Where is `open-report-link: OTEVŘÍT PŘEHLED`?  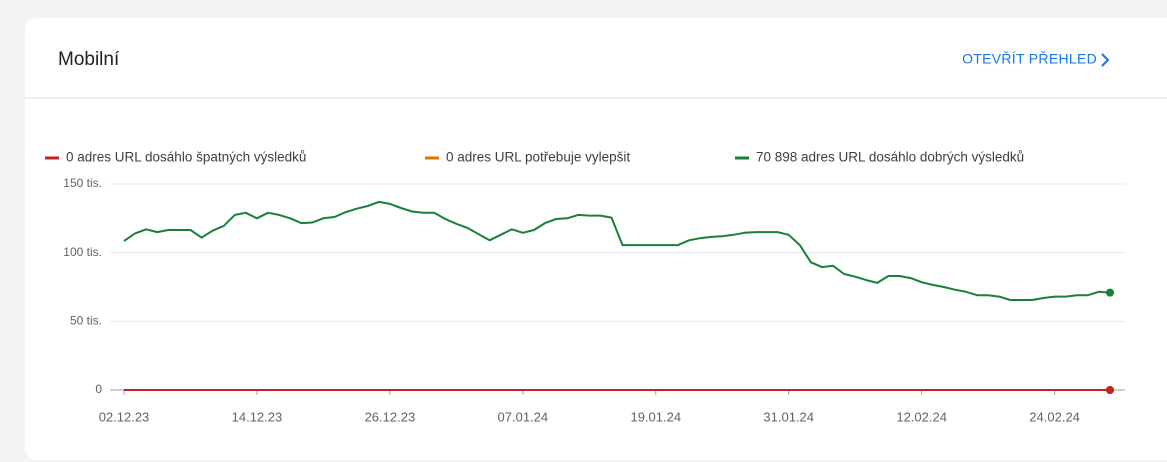
open-report-link: OTEVŘÍT PŘEHLED is located at coordinates (1029, 59).